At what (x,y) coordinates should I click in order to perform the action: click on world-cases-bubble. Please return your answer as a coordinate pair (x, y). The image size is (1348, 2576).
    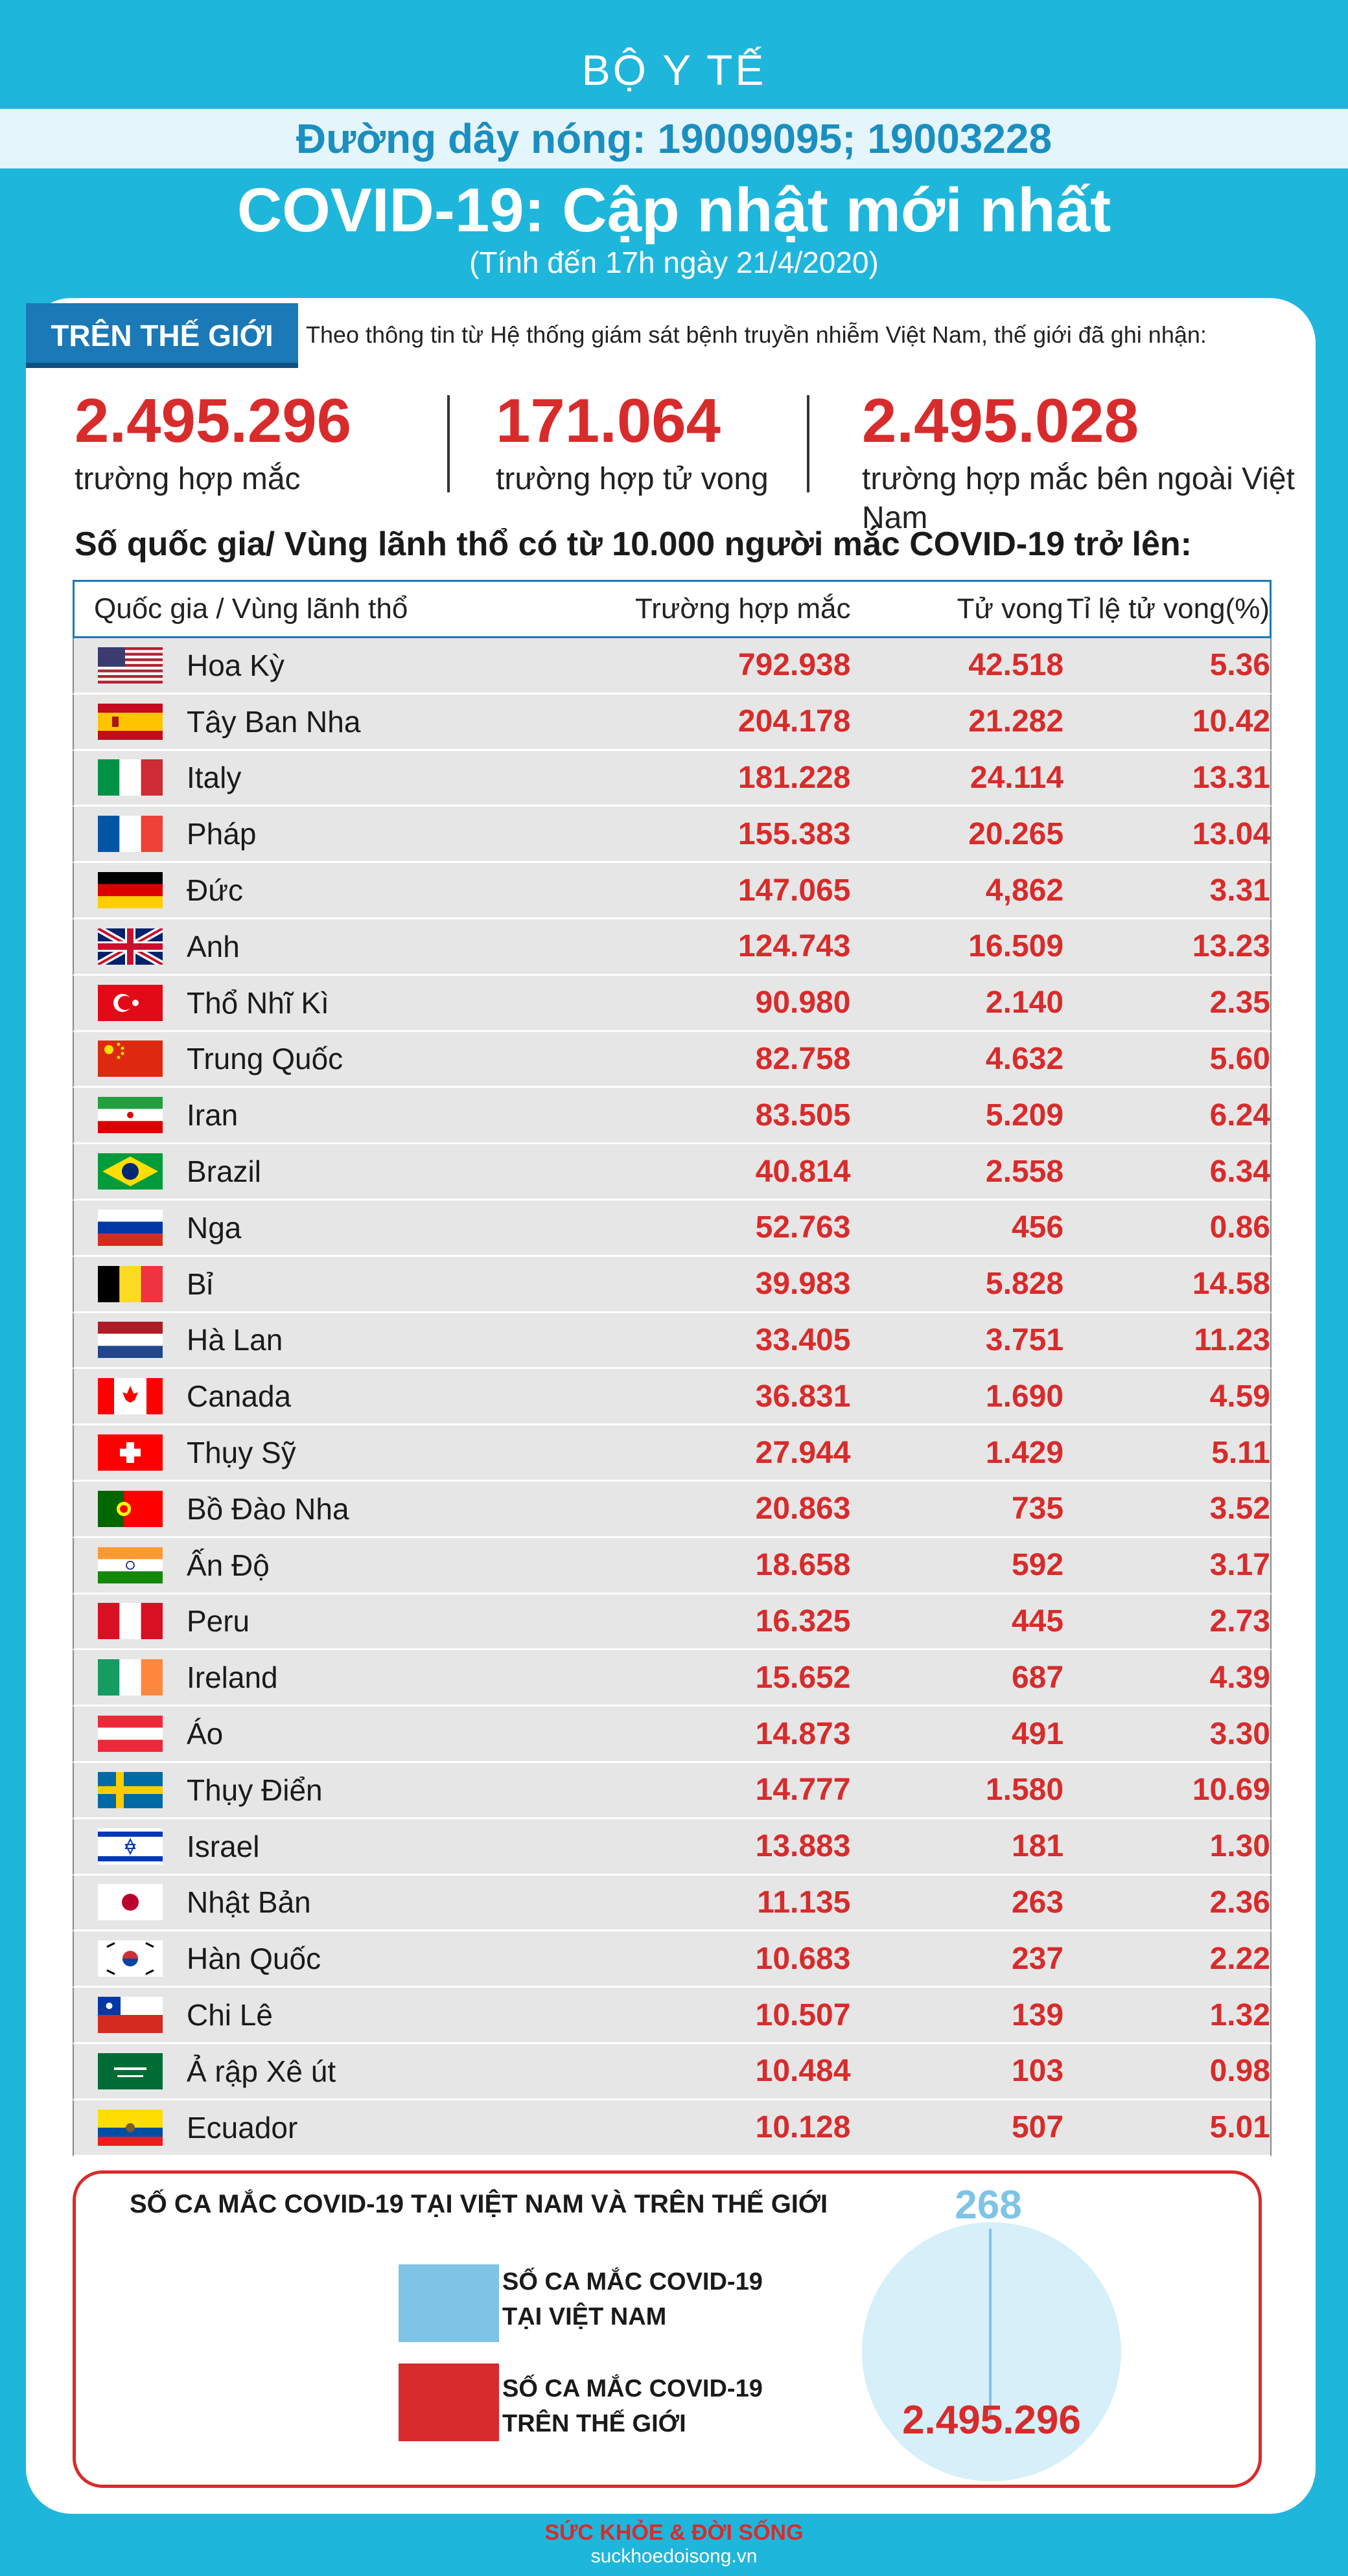
    Looking at the image, I should click on (992, 2351).